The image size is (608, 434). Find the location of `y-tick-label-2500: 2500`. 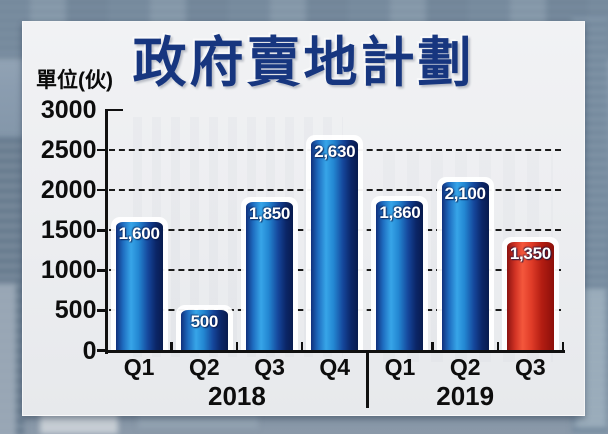

y-tick-label-2500: 2500 is located at coordinates (68, 150).